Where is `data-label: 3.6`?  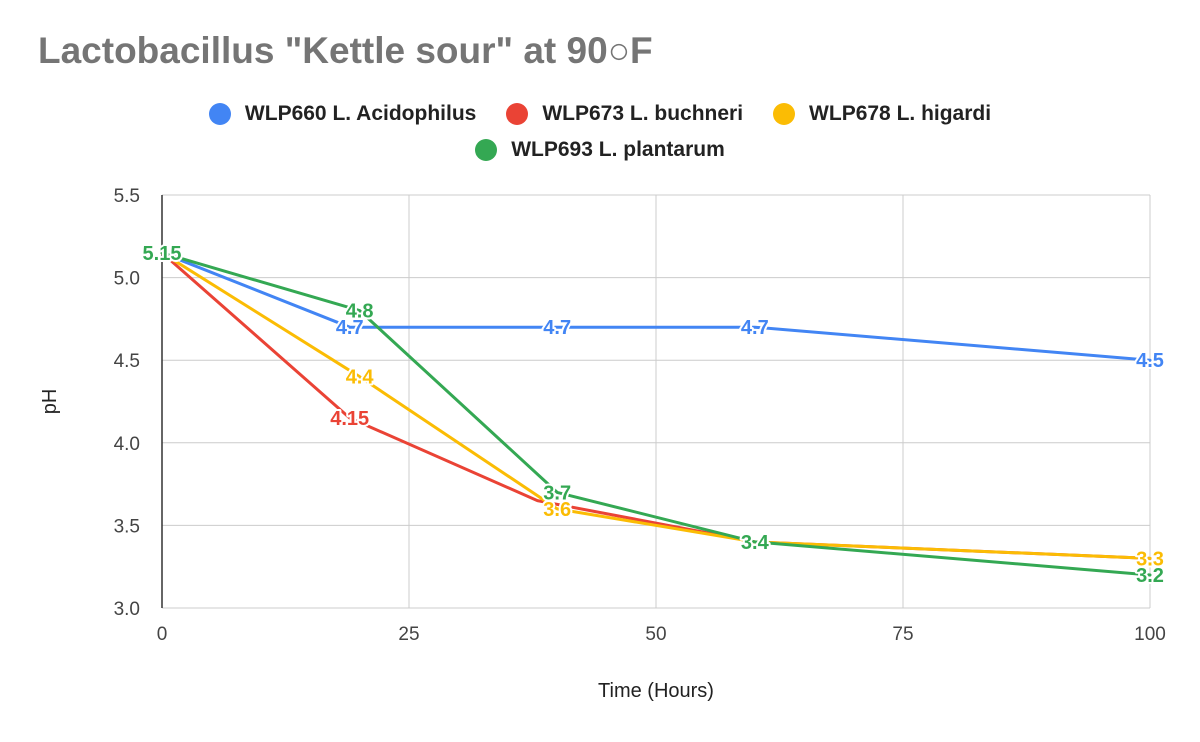 data-label: 3.6 is located at coordinates (557, 510).